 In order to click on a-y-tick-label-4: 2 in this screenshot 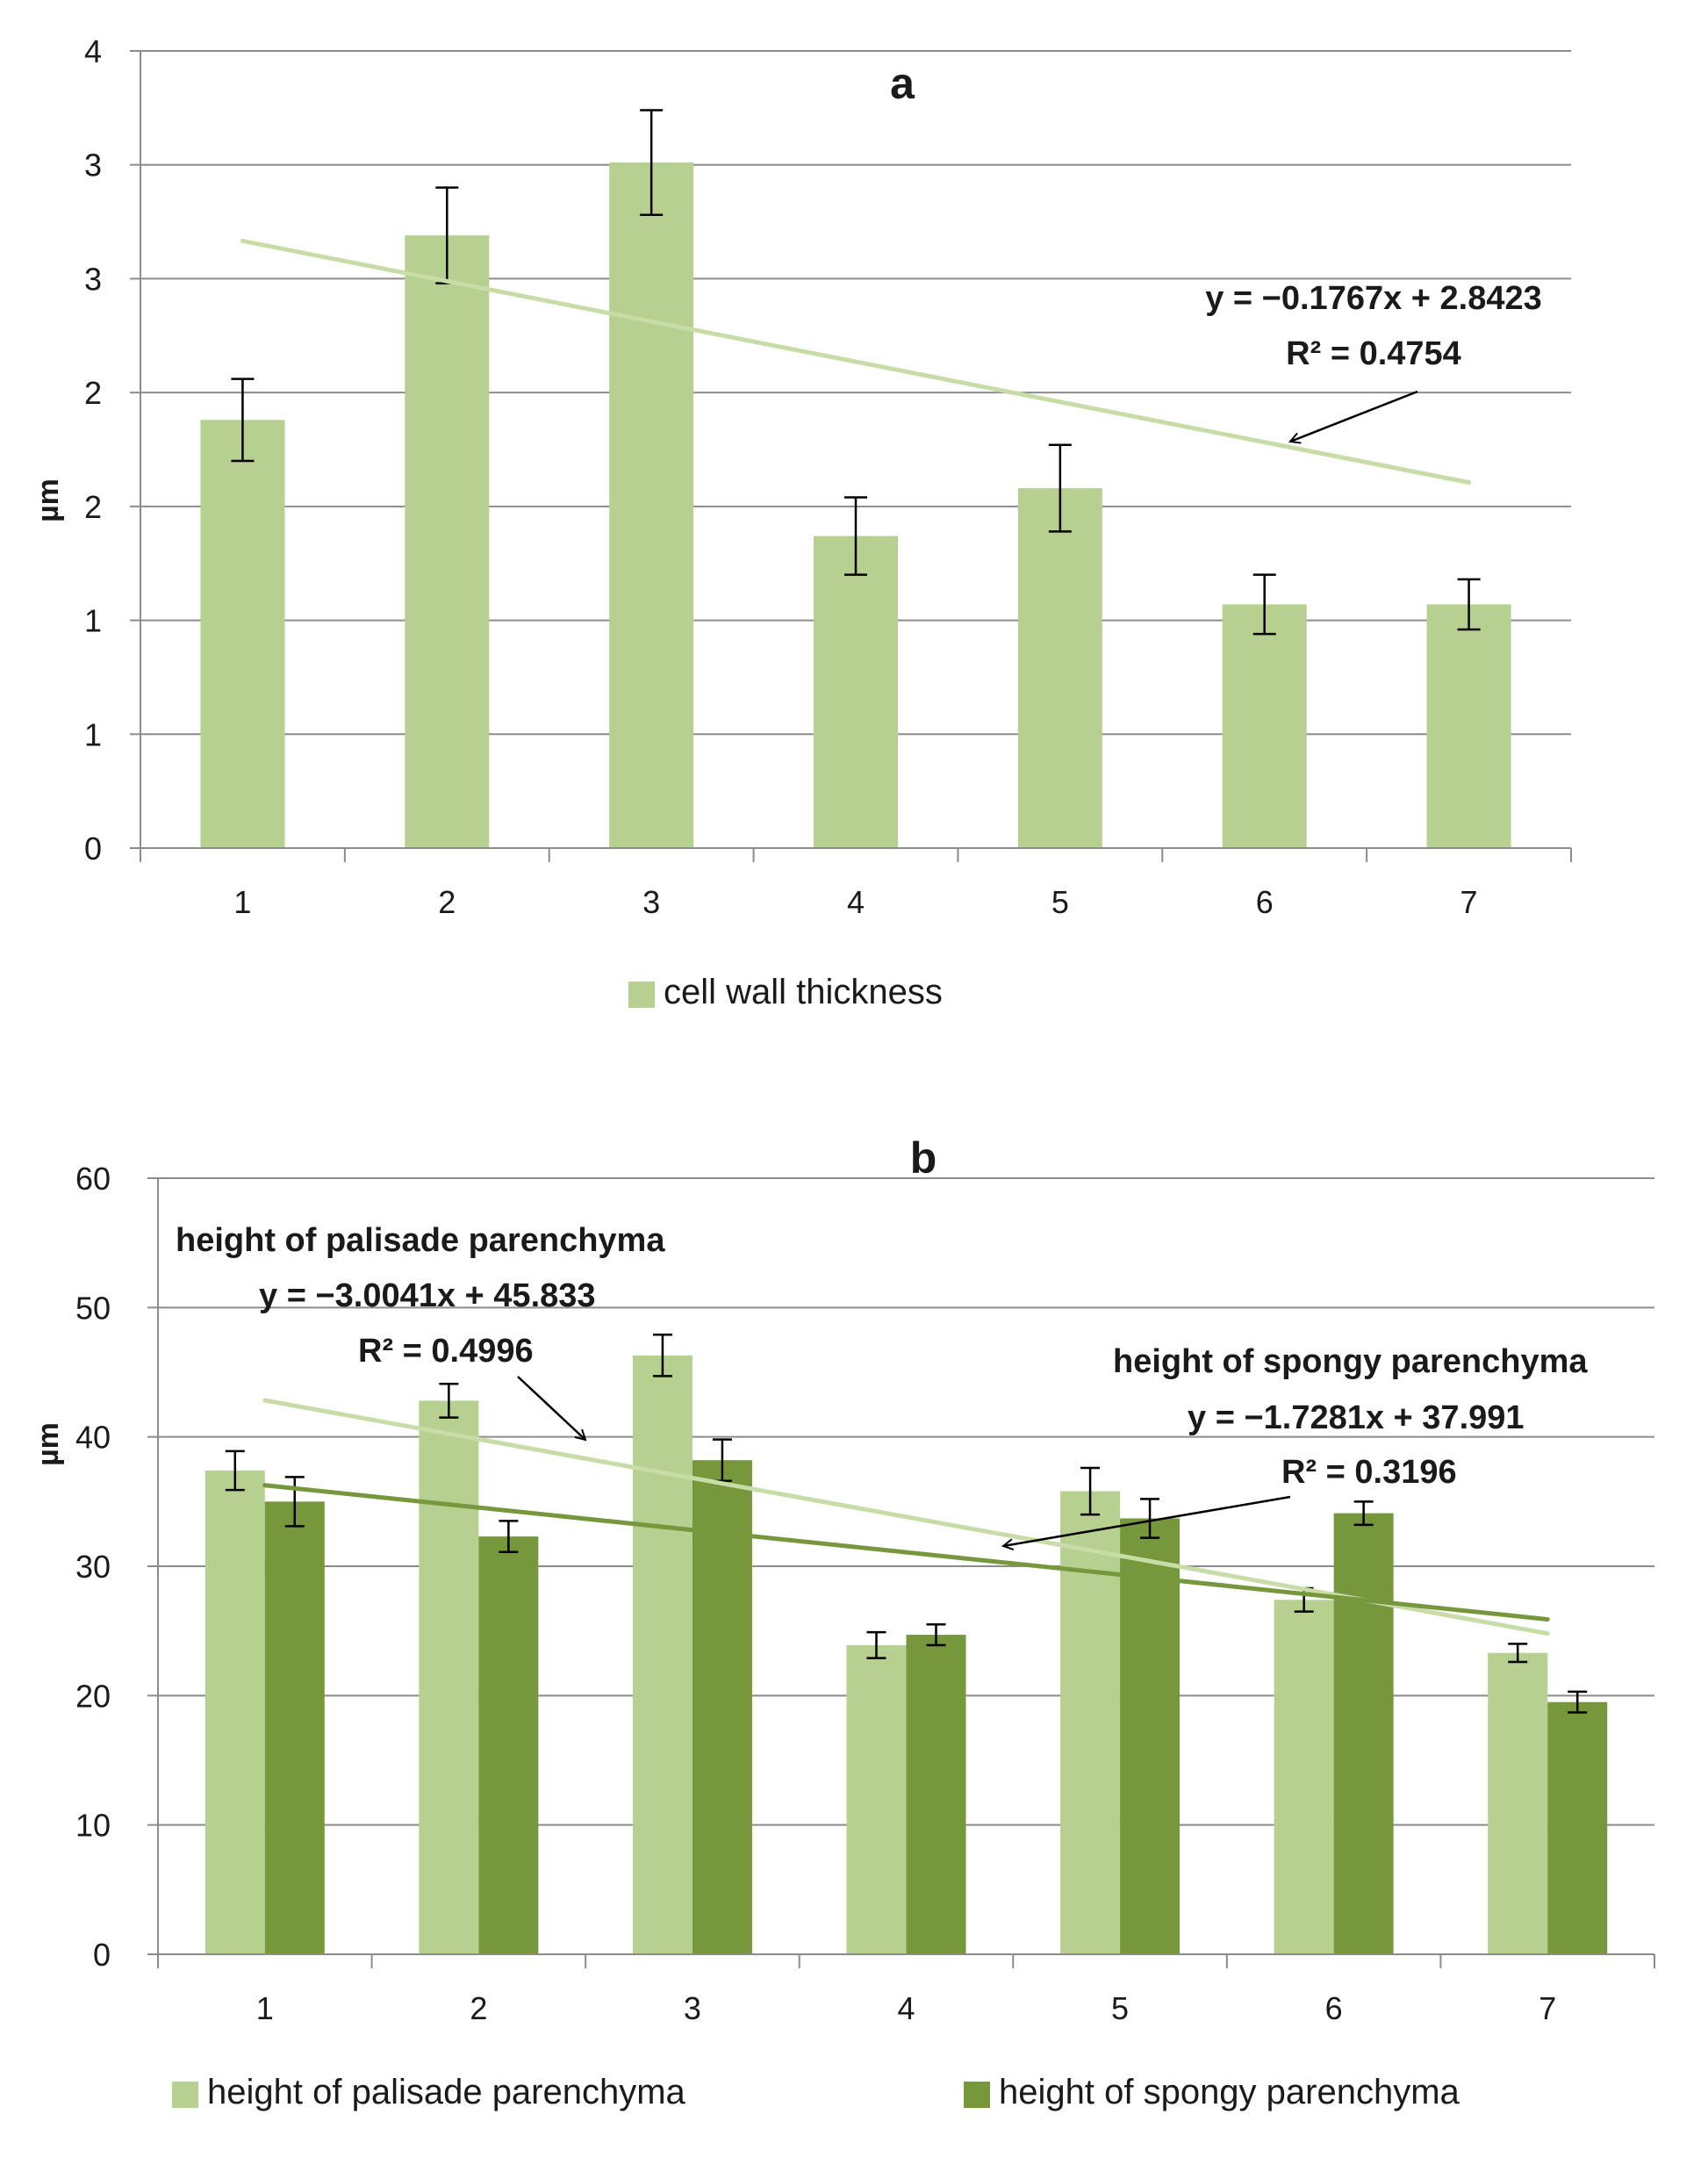, I will do `click(93, 393)`.